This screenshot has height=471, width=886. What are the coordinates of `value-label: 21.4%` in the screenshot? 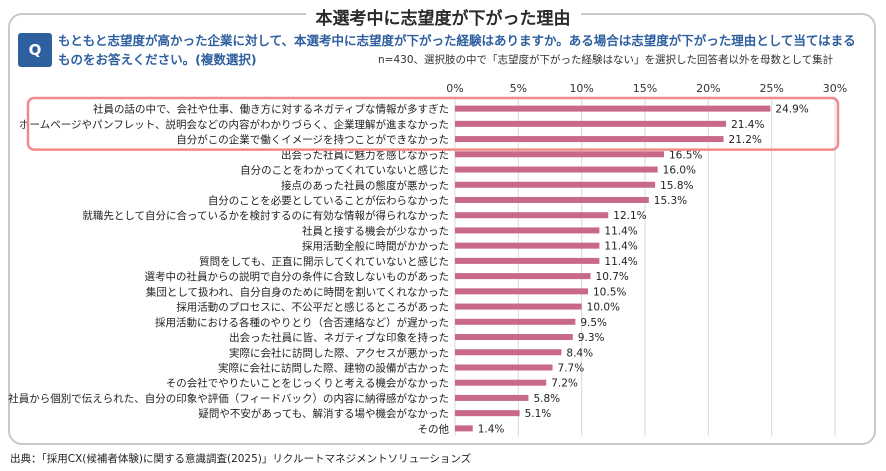 It's located at (747, 125).